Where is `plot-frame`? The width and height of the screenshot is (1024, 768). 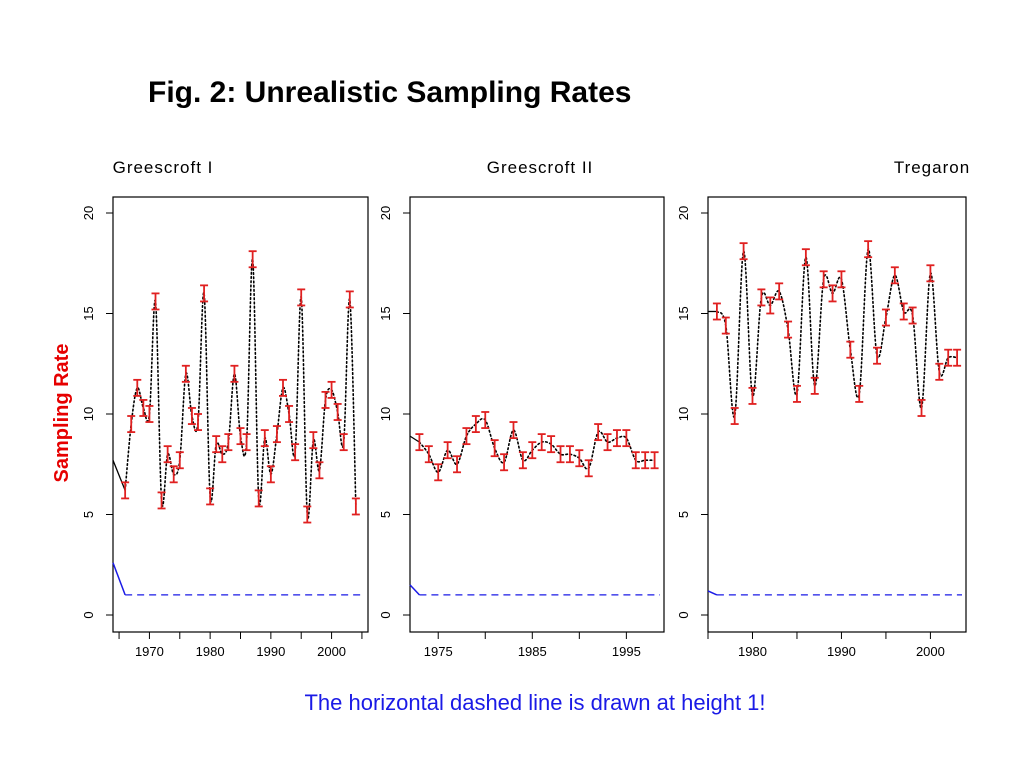 plot-frame is located at coordinates (240, 414).